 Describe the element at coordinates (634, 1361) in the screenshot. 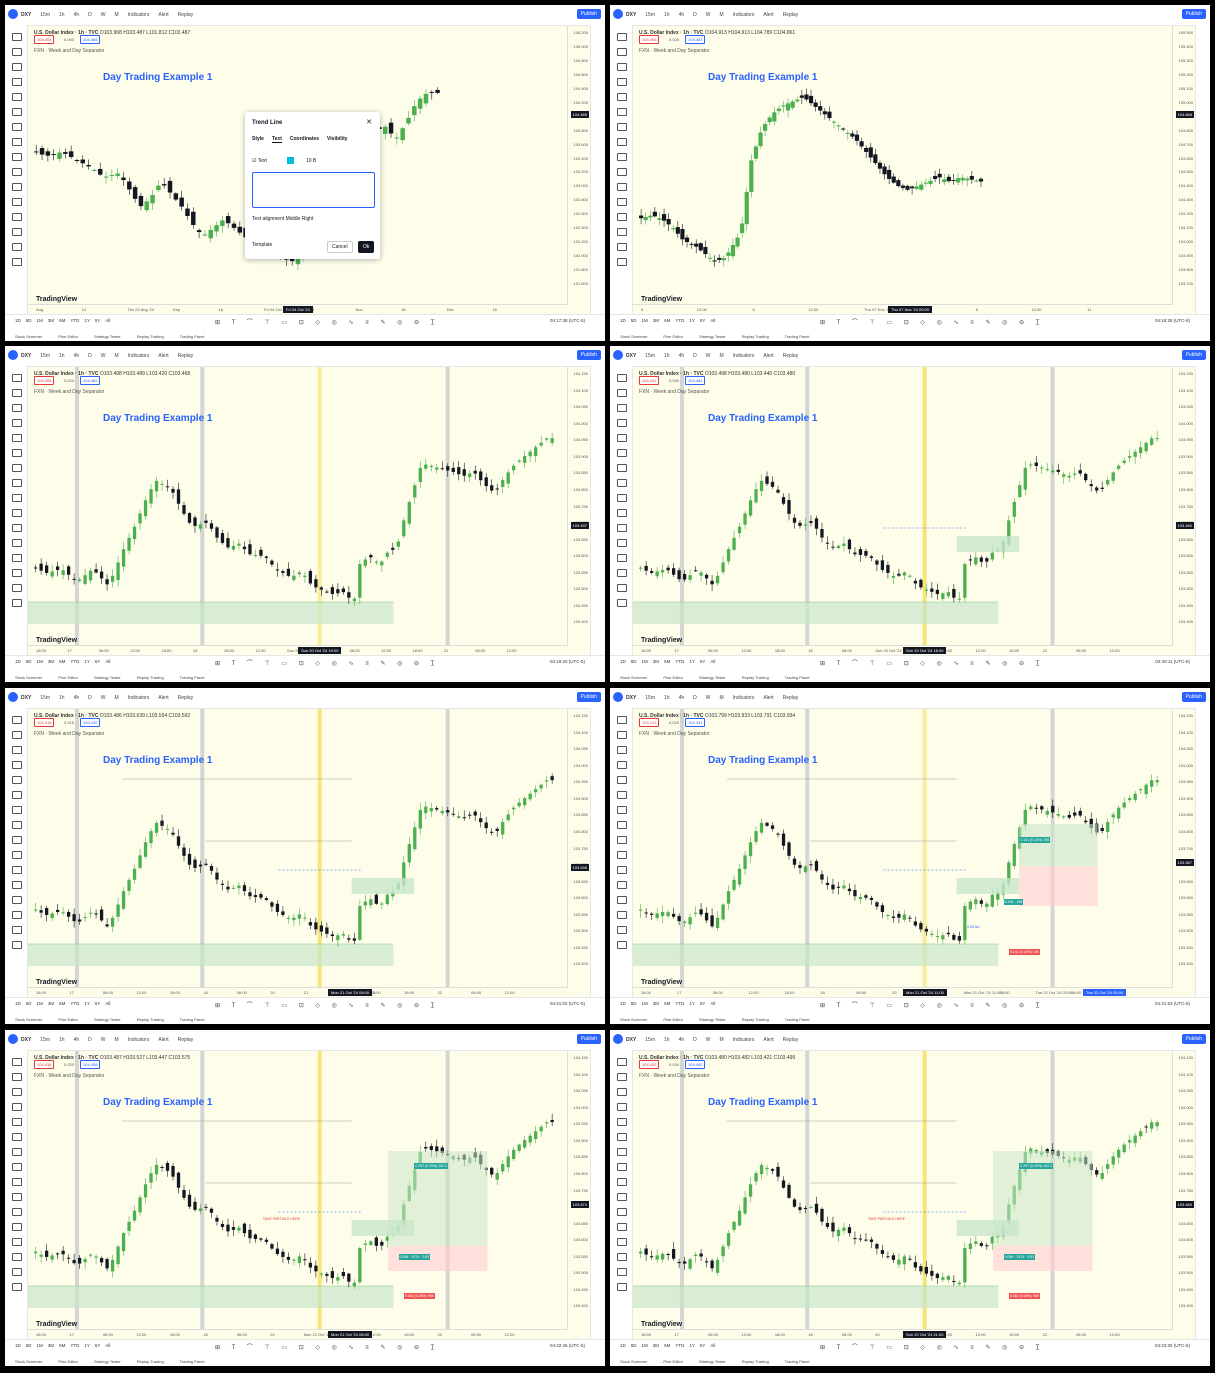

I see `bottom-tab-0: Stock Screener` at that location.